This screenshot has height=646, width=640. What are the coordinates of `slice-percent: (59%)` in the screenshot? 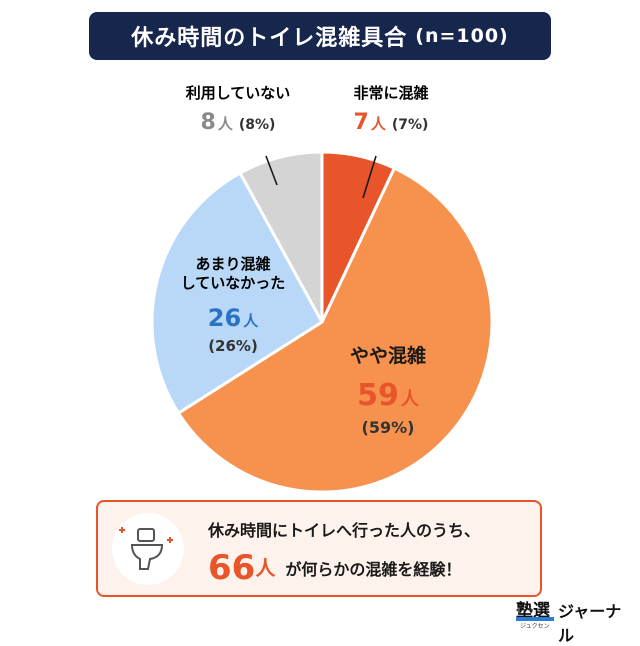 It's located at (388, 428).